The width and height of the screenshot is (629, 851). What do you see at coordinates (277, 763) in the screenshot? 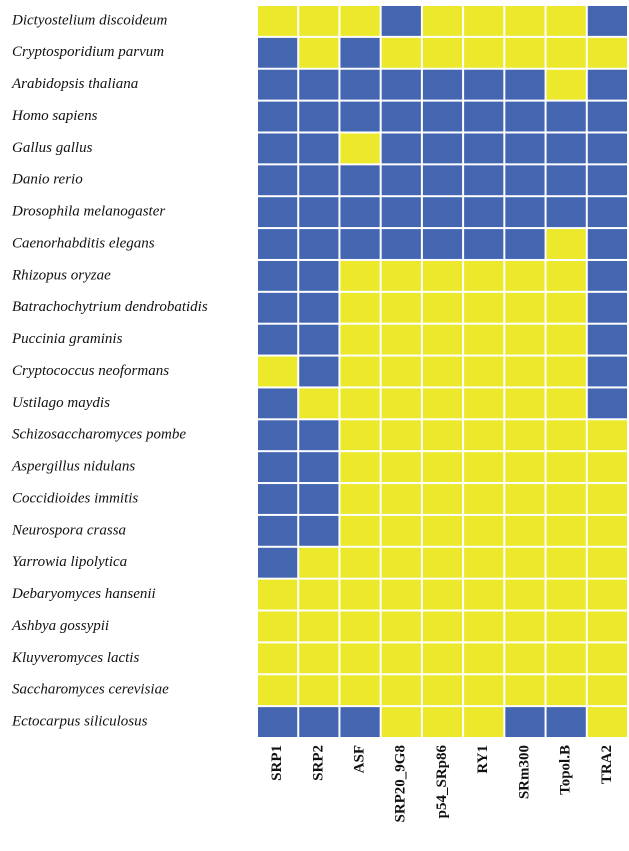
I see `column-label: SRP1` at bounding box center [277, 763].